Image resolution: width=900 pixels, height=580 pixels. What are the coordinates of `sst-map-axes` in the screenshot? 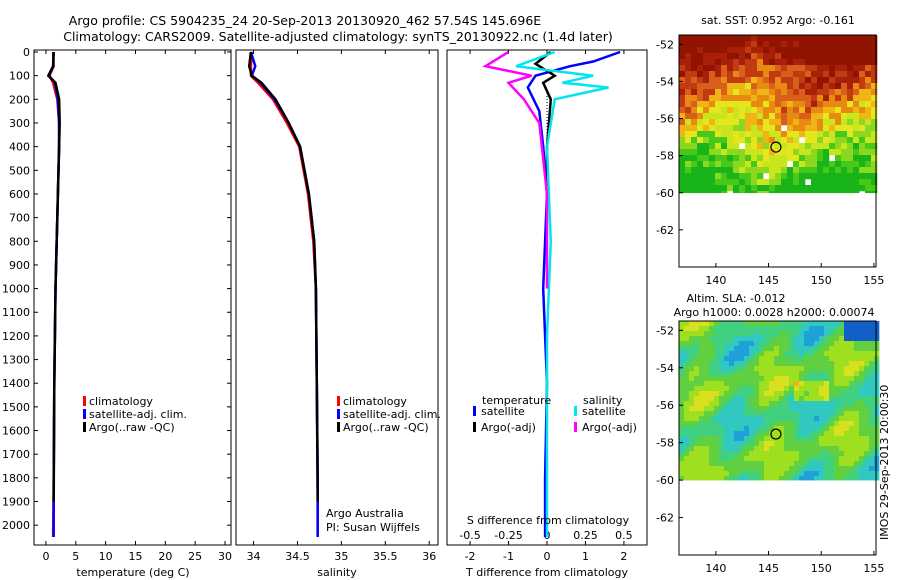 It's located at (777, 151).